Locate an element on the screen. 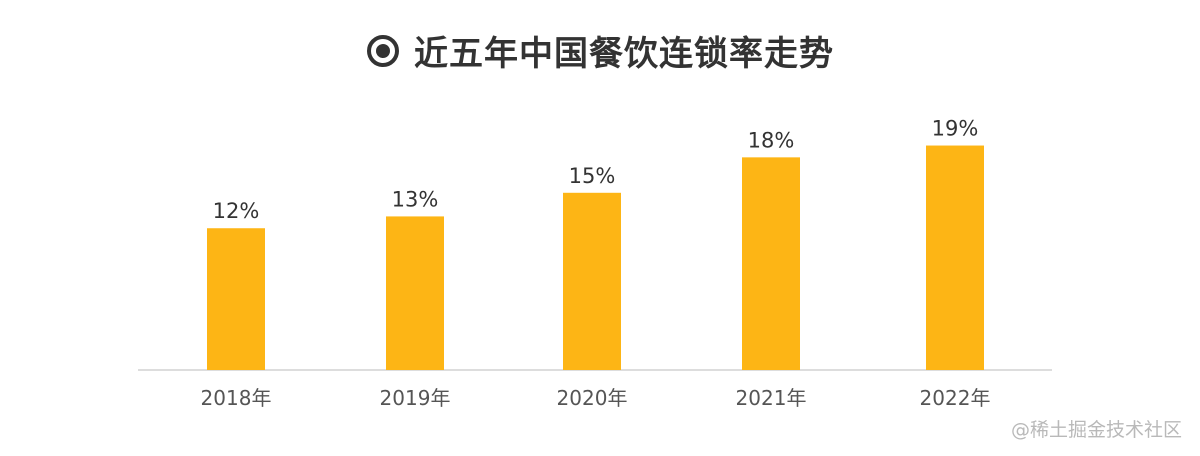 The height and width of the screenshot is (456, 1200). radio-target-icon is located at coordinates (383, 50).